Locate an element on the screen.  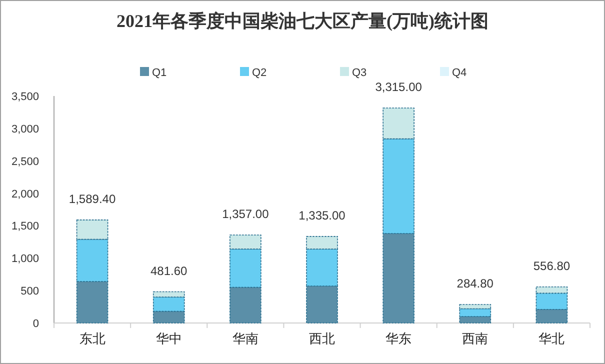
y-tick-label: 1,500 is located at coordinates (25, 226).